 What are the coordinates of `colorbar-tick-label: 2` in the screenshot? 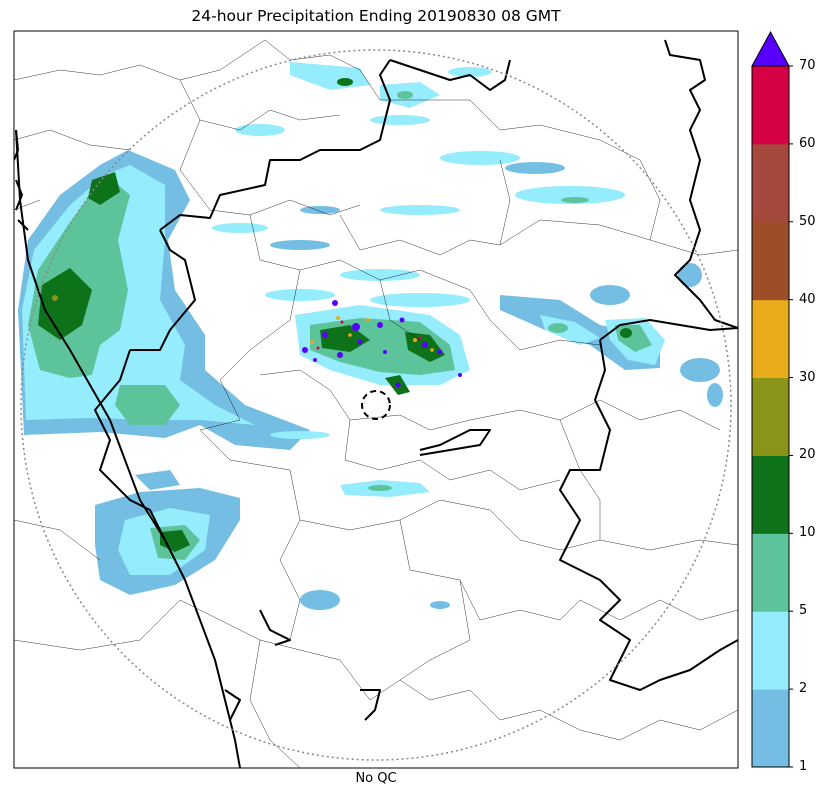 It's located at (803, 689).